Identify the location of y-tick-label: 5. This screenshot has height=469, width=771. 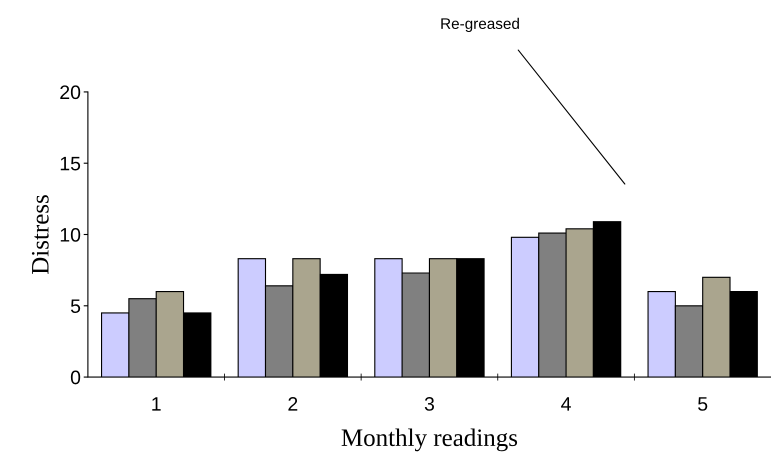
(75, 306).